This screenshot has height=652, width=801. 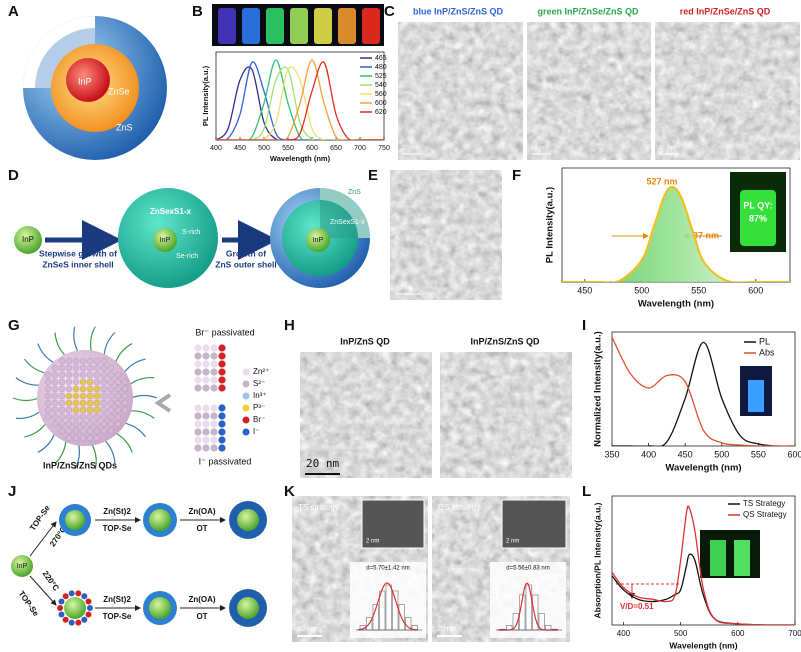 What do you see at coordinates (246, 253) in the screenshot?
I see `step-label: Growth of` at bounding box center [246, 253].